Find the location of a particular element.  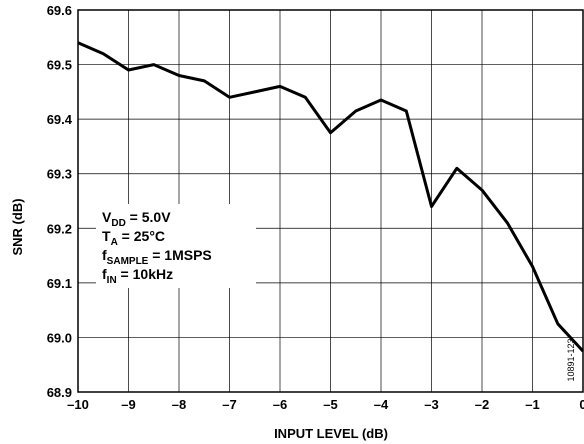

annotation-line-fin: fIN = 10kHz is located at coordinates (137, 276).